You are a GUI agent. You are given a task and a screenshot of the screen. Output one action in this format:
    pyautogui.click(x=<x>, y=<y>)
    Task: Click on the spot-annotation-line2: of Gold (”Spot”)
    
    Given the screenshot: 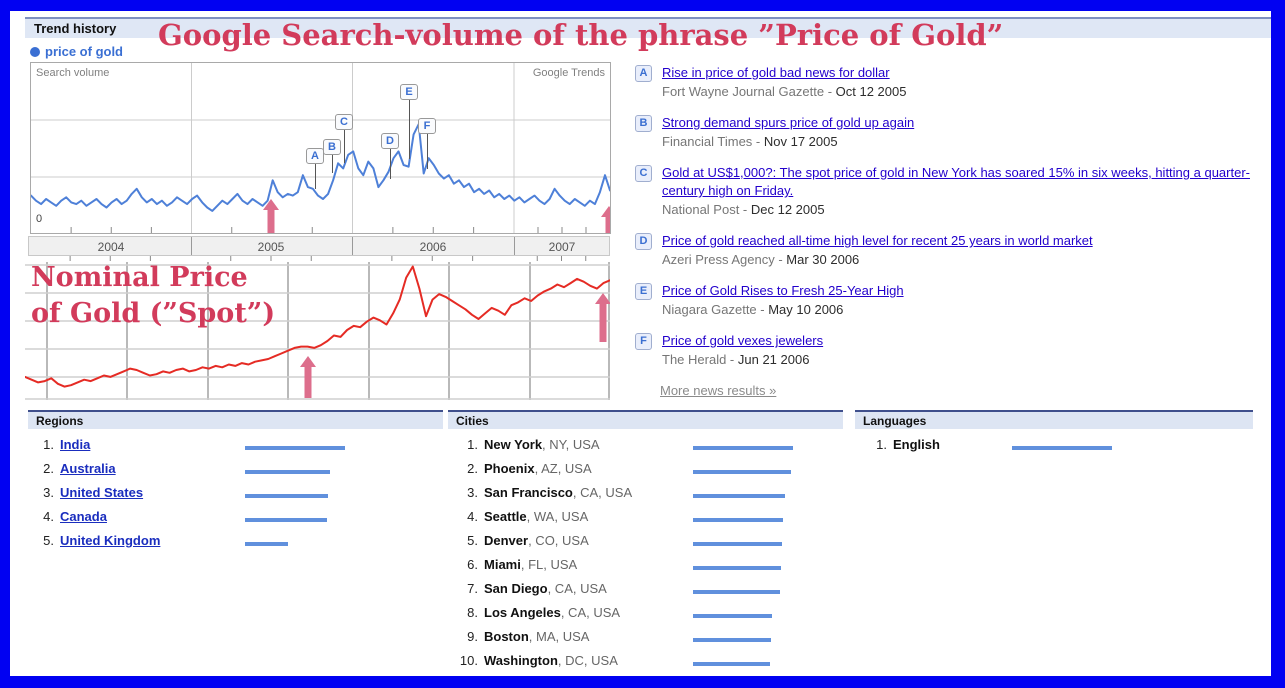 What is the action you would take?
    pyautogui.click(x=153, y=313)
    